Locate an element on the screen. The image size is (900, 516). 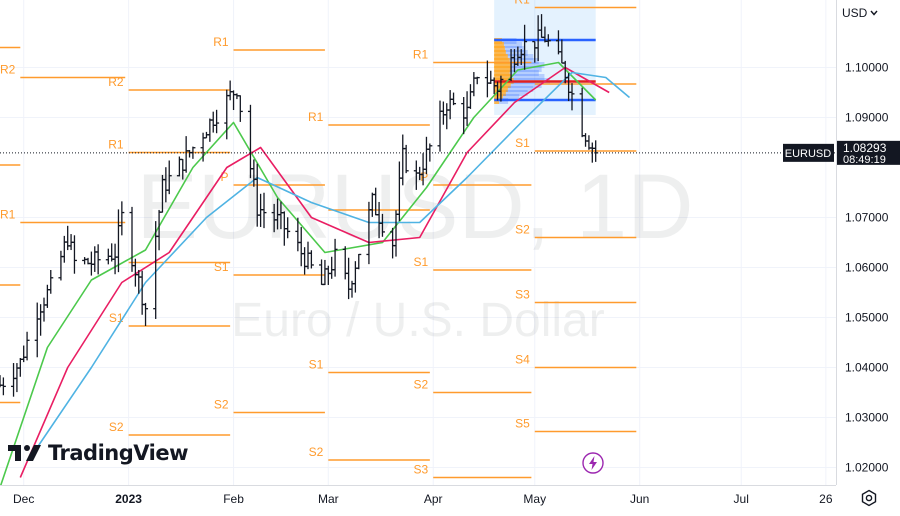
tradingview-logo: TradingView is located at coordinates (98, 453).